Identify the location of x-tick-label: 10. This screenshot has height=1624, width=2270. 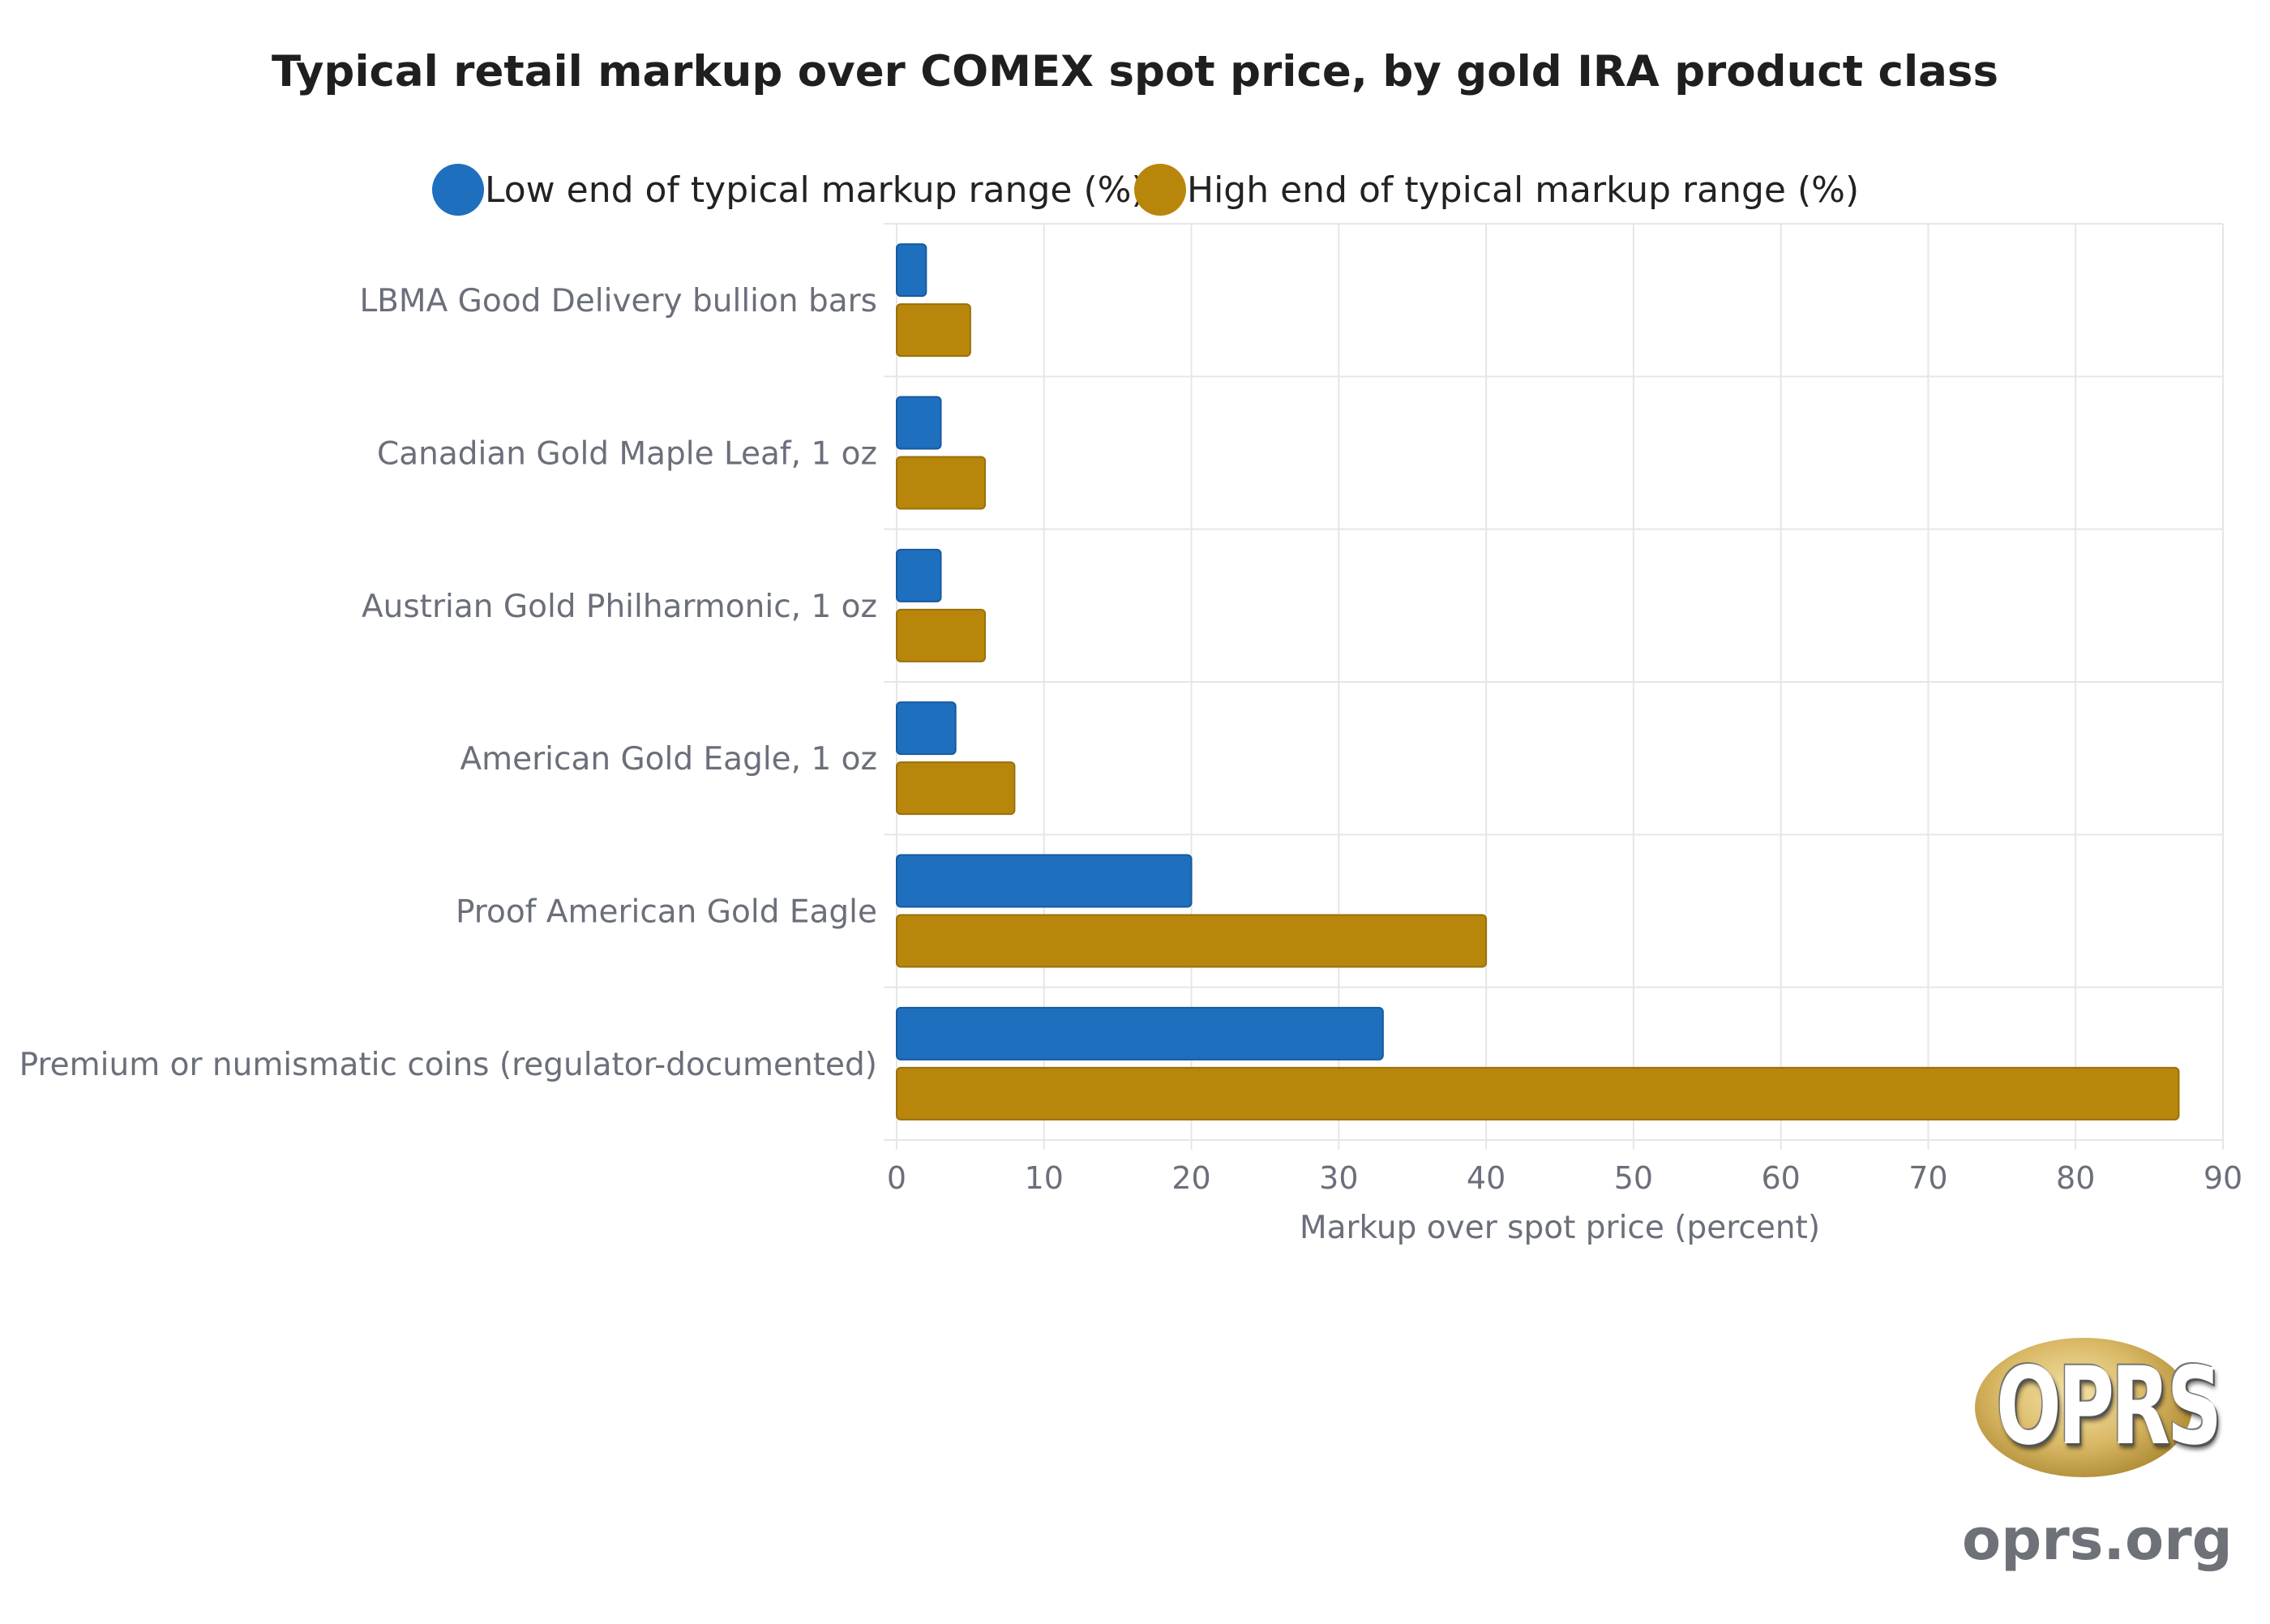
(1044, 1178).